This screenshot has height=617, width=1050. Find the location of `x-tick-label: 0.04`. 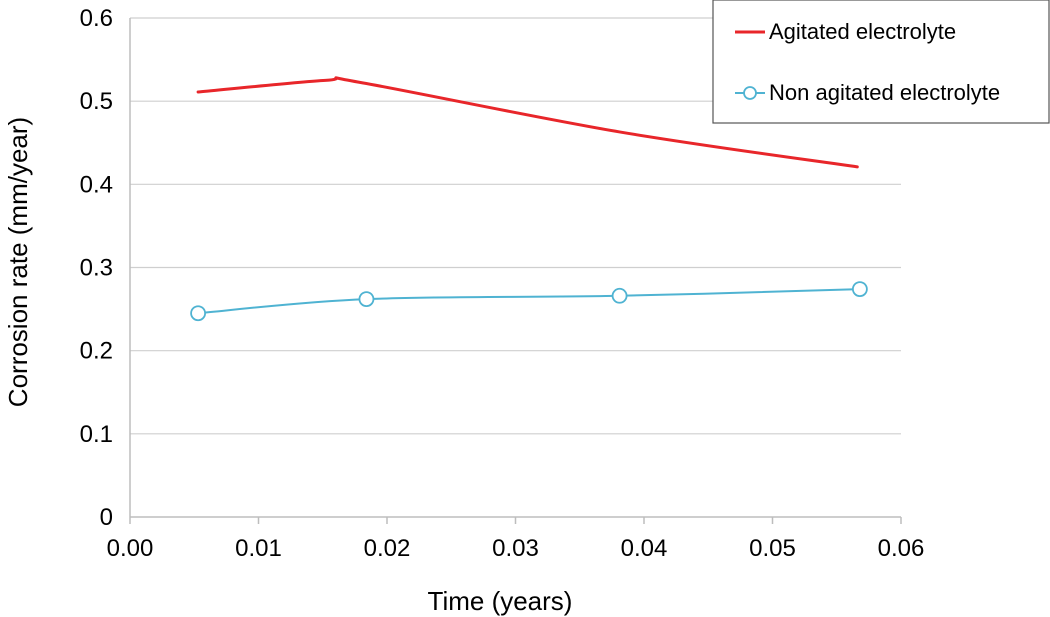

x-tick-label: 0.04 is located at coordinates (644, 548).